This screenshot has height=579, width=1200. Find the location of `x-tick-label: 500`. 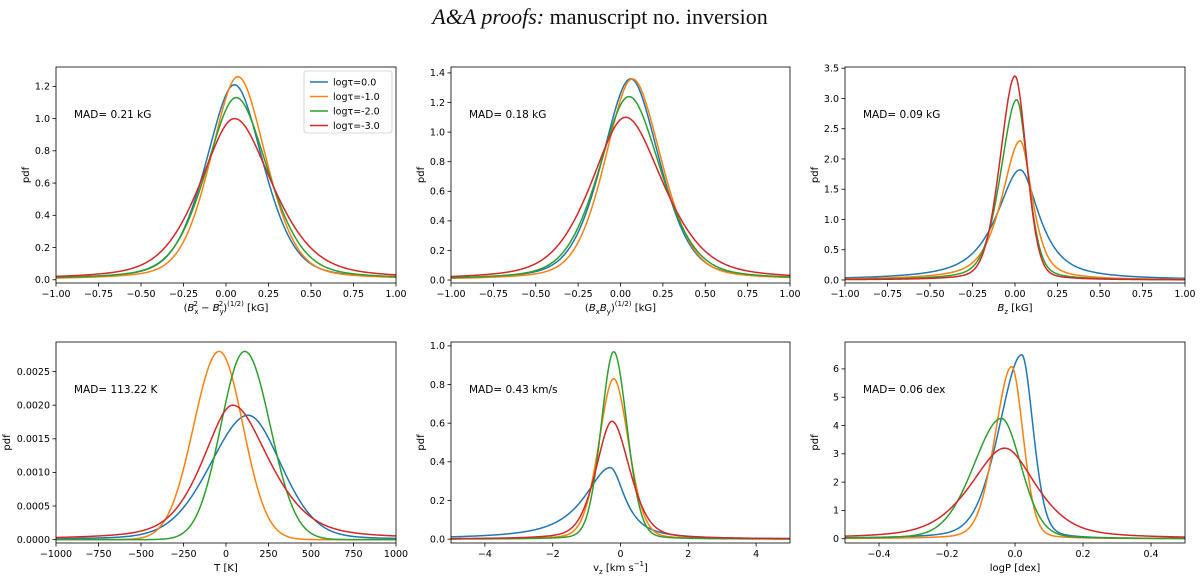

x-tick-label: 500 is located at coordinates (311, 554).